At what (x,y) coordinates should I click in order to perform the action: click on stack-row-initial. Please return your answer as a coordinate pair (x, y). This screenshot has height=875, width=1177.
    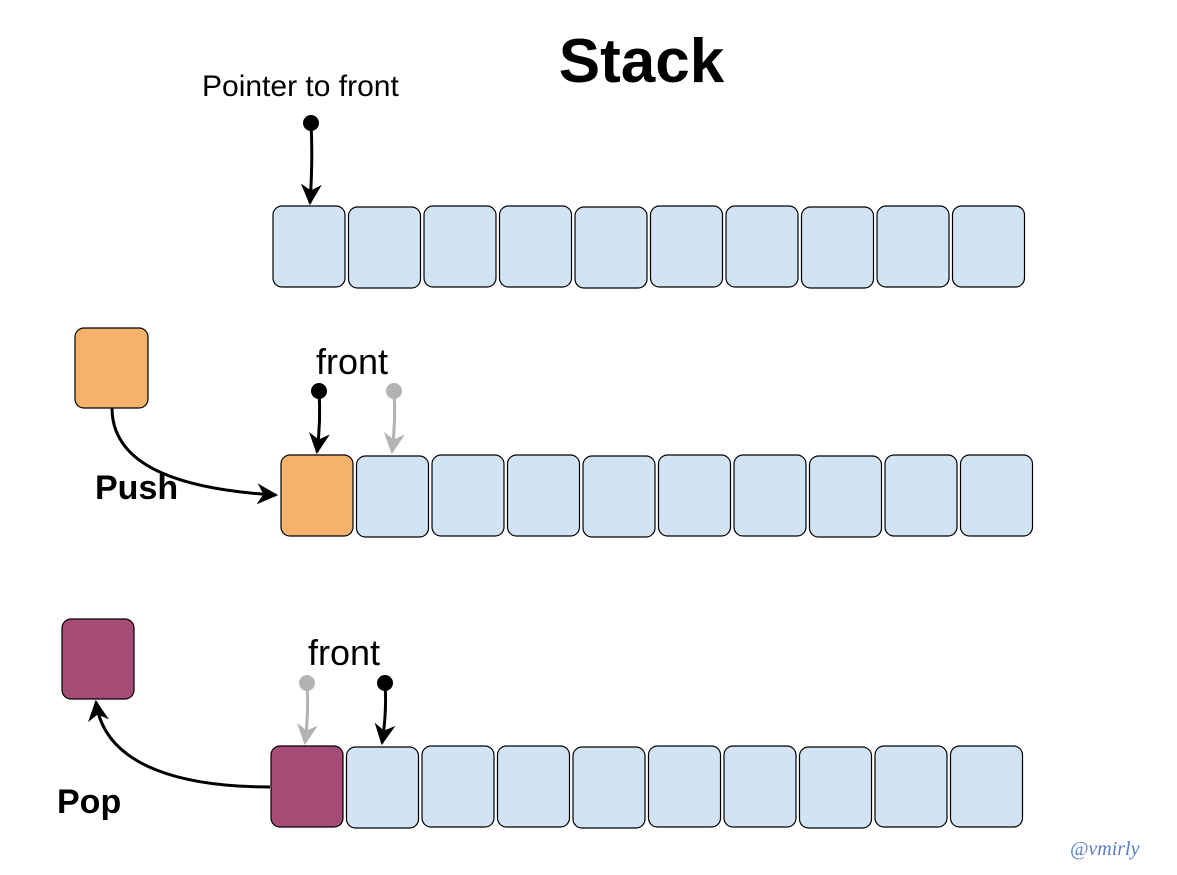
    Looking at the image, I should click on (649, 247).